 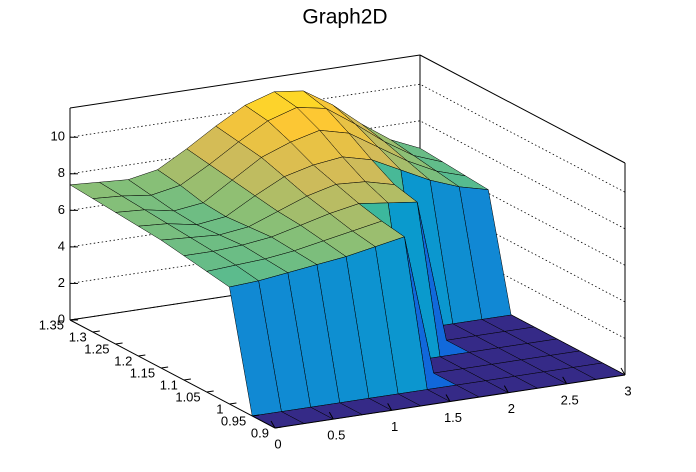 I want to click on y-tick-label: 0.9, so click(x=260, y=432).